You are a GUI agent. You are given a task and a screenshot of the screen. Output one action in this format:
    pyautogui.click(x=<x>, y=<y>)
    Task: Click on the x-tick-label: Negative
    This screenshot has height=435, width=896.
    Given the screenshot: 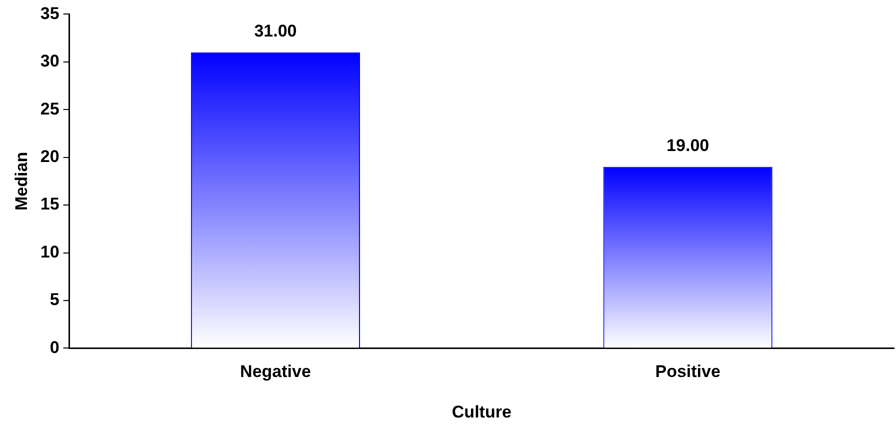 What is the action you would take?
    pyautogui.click(x=275, y=372)
    